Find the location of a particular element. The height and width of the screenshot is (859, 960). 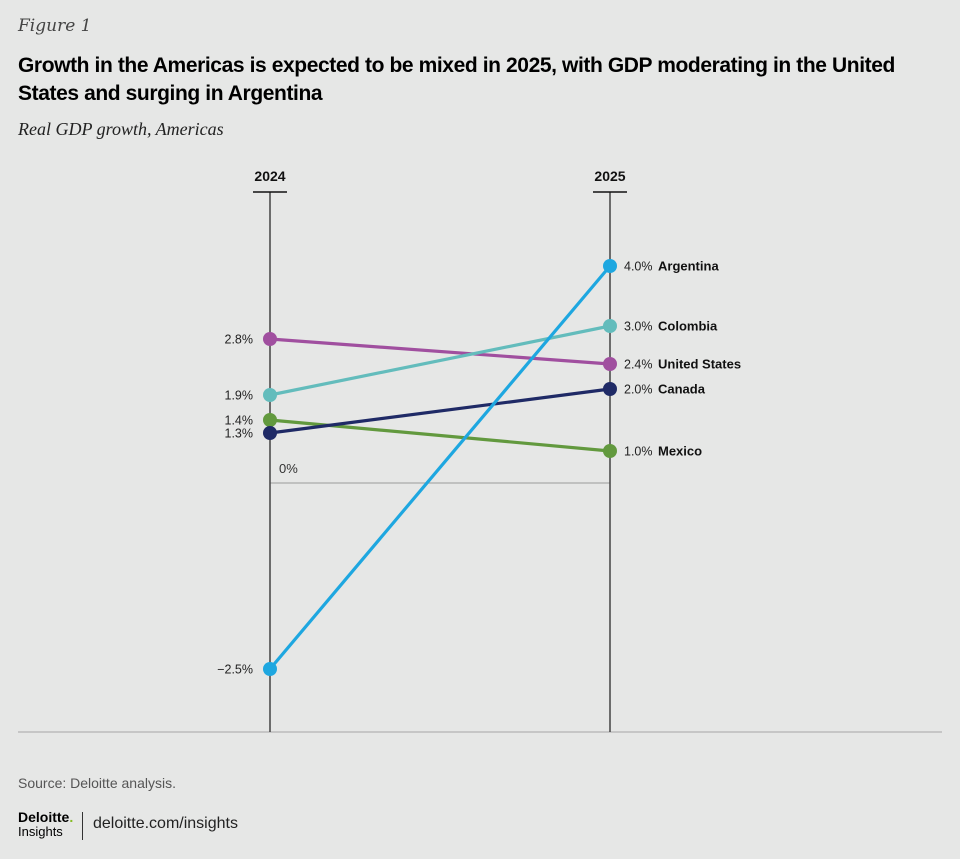

point-united-states-2024 is located at coordinates (270, 339).